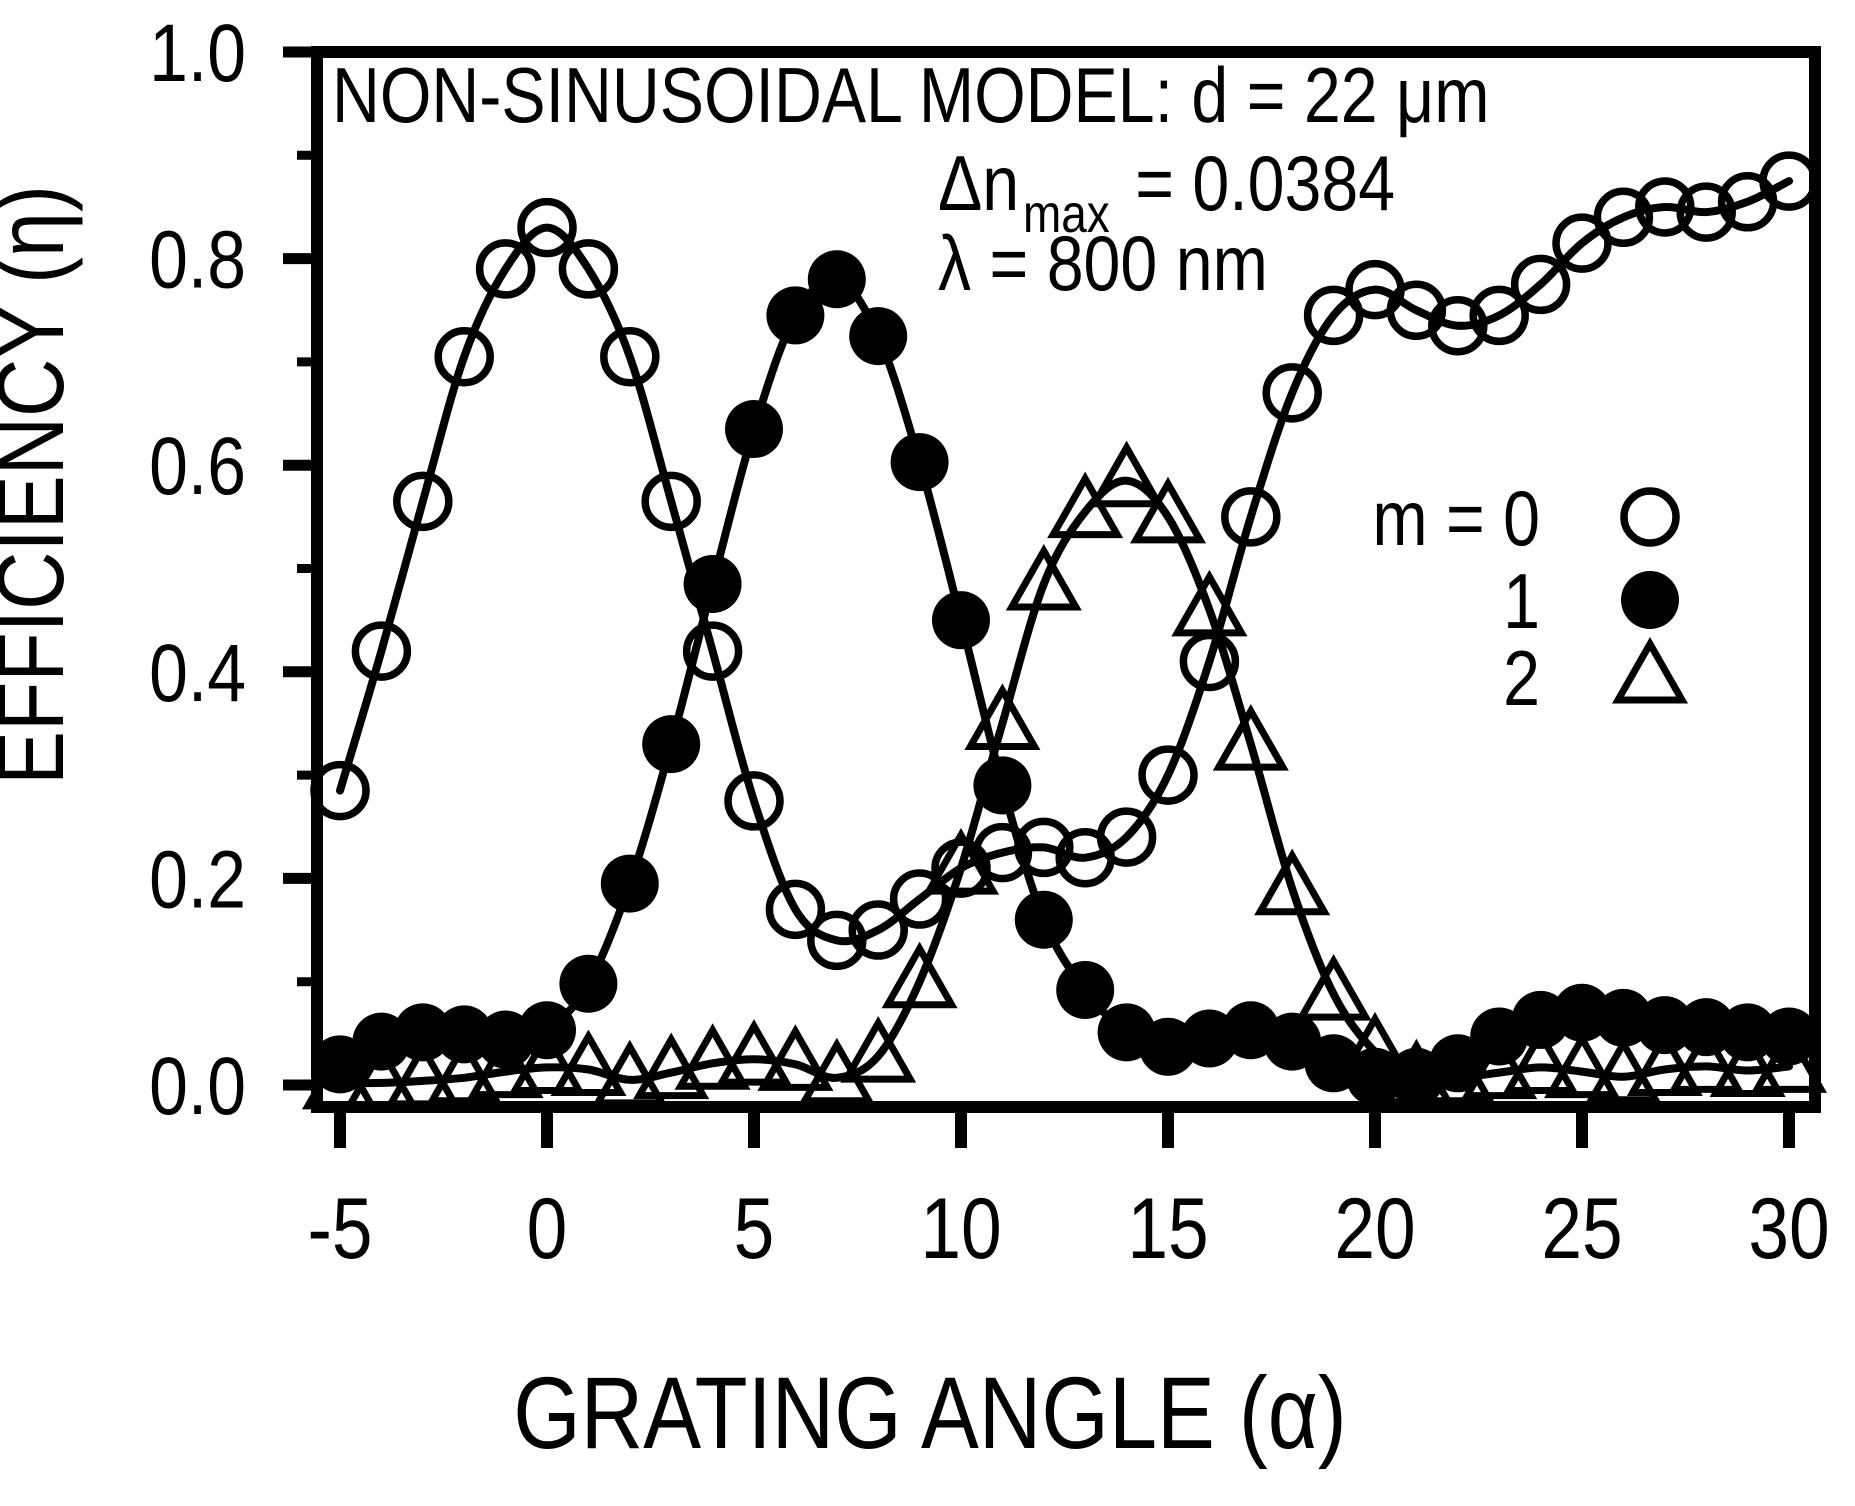 This screenshot has height=1506, width=1855. Describe the element at coordinates (910, 95) in the screenshot. I see `plot-title: NON-SINUSOIDAL MODEL: d = 22 μm` at that location.